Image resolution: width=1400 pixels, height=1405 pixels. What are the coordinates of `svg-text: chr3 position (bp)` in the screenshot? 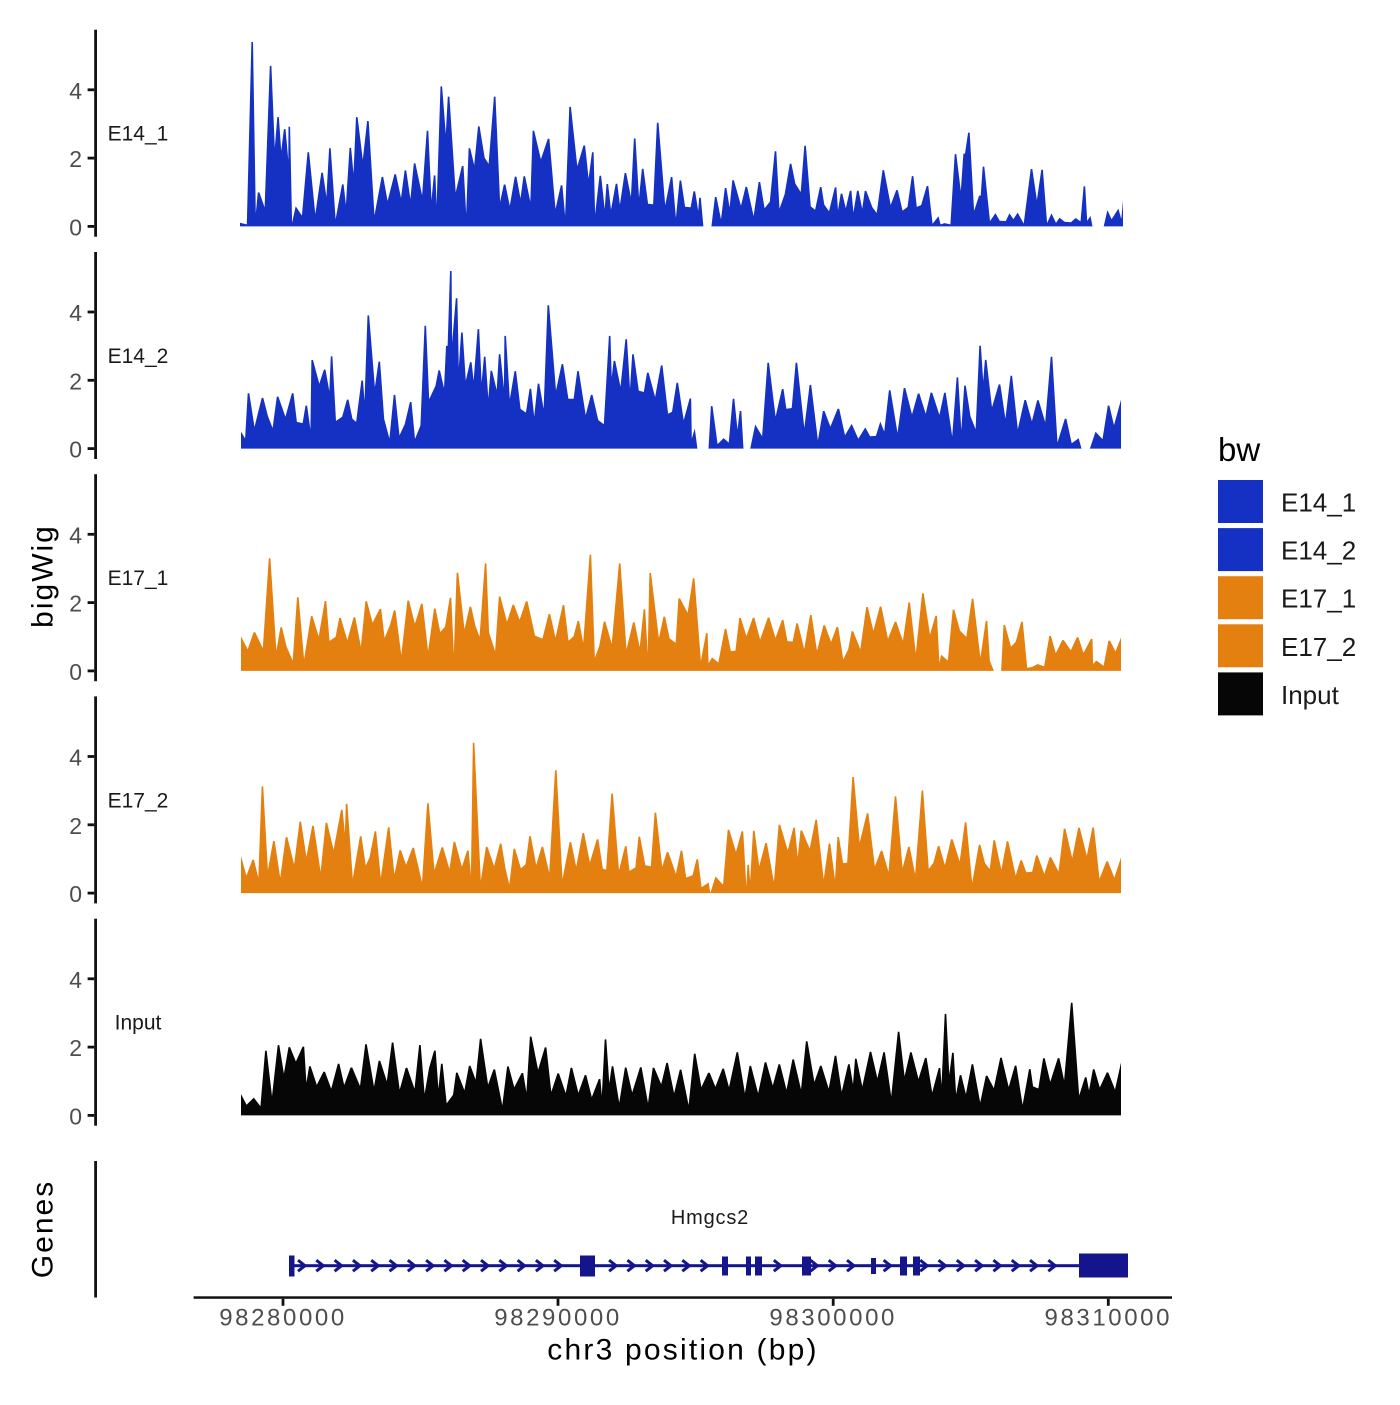 It's located at (682, 1350).